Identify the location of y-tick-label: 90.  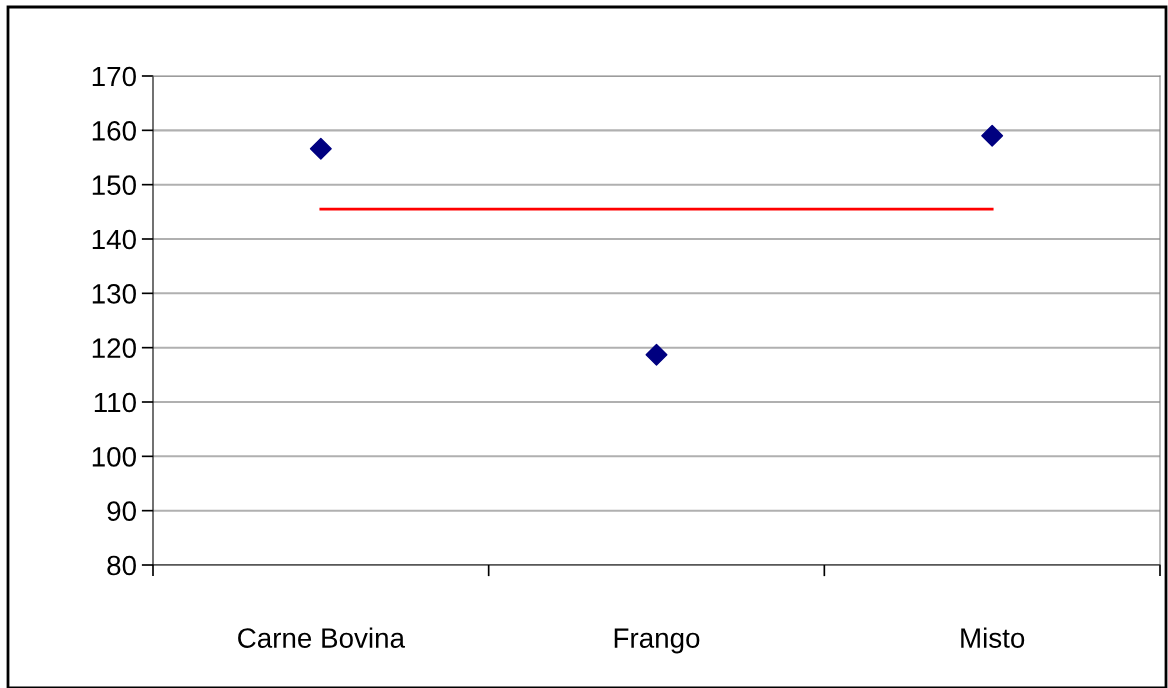
(121, 511).